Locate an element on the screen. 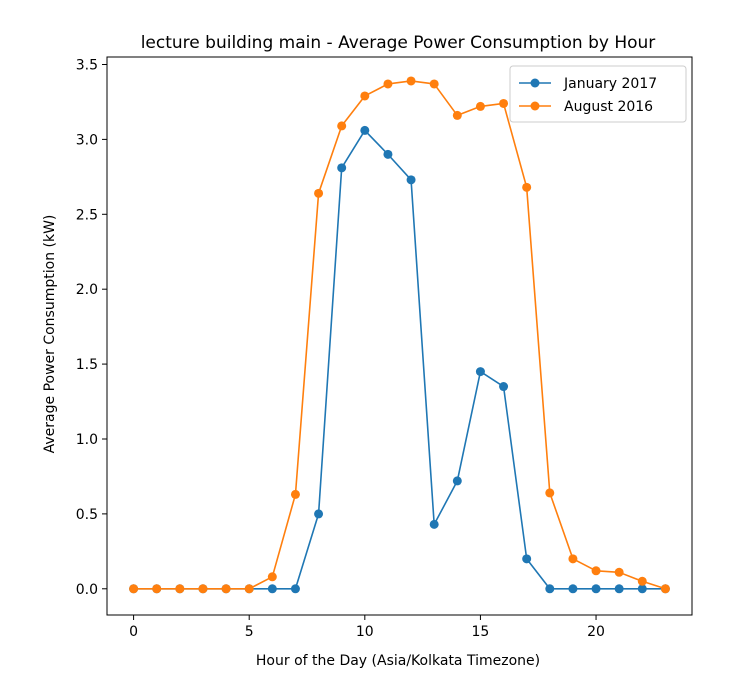 The width and height of the screenshot is (749, 693). legend: January 2017 August 2016 is located at coordinates (598, 94).